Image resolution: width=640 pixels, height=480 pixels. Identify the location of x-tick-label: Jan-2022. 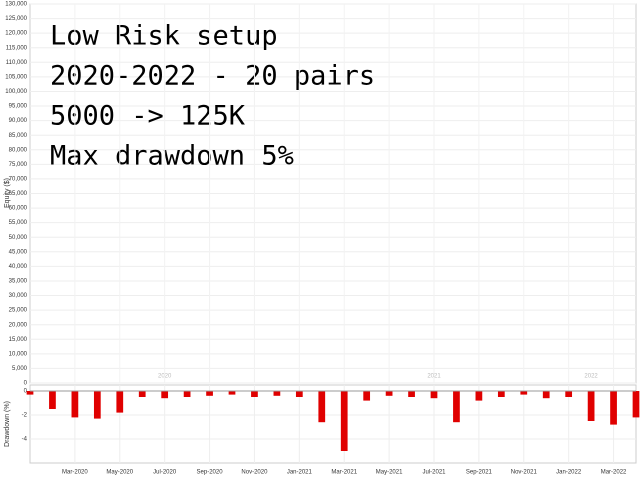
(569, 473).